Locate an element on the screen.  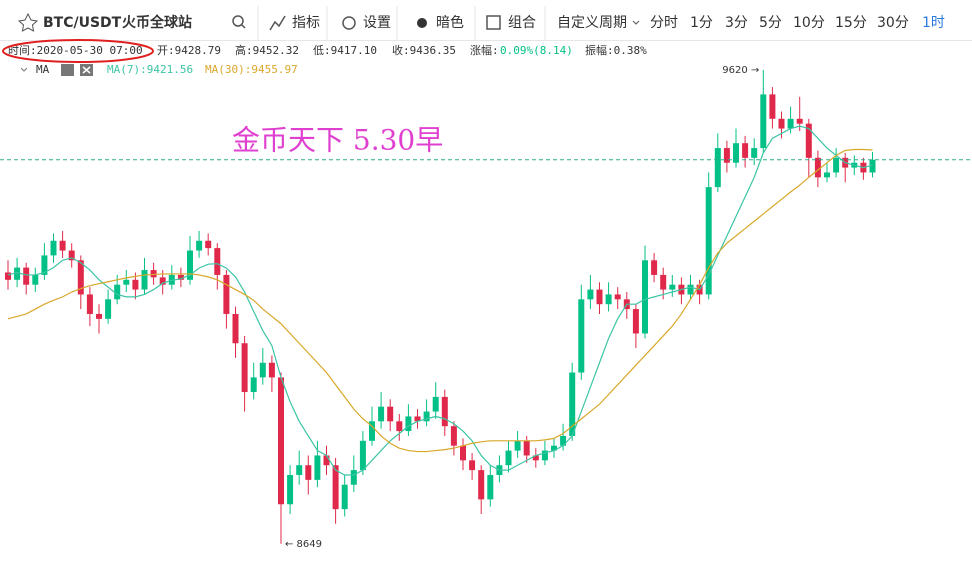
info-time: 时间:2020-05-30 07:00 is located at coordinates (75, 50).